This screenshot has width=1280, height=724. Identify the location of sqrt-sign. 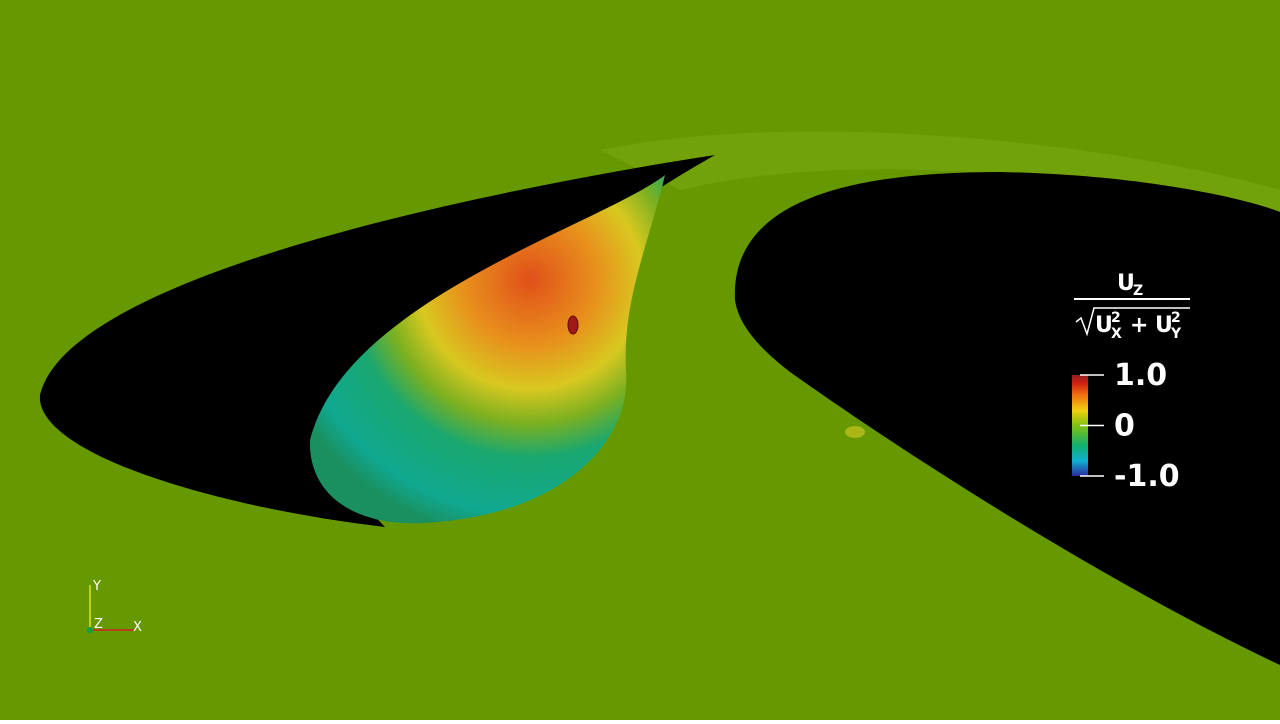
(1132, 322).